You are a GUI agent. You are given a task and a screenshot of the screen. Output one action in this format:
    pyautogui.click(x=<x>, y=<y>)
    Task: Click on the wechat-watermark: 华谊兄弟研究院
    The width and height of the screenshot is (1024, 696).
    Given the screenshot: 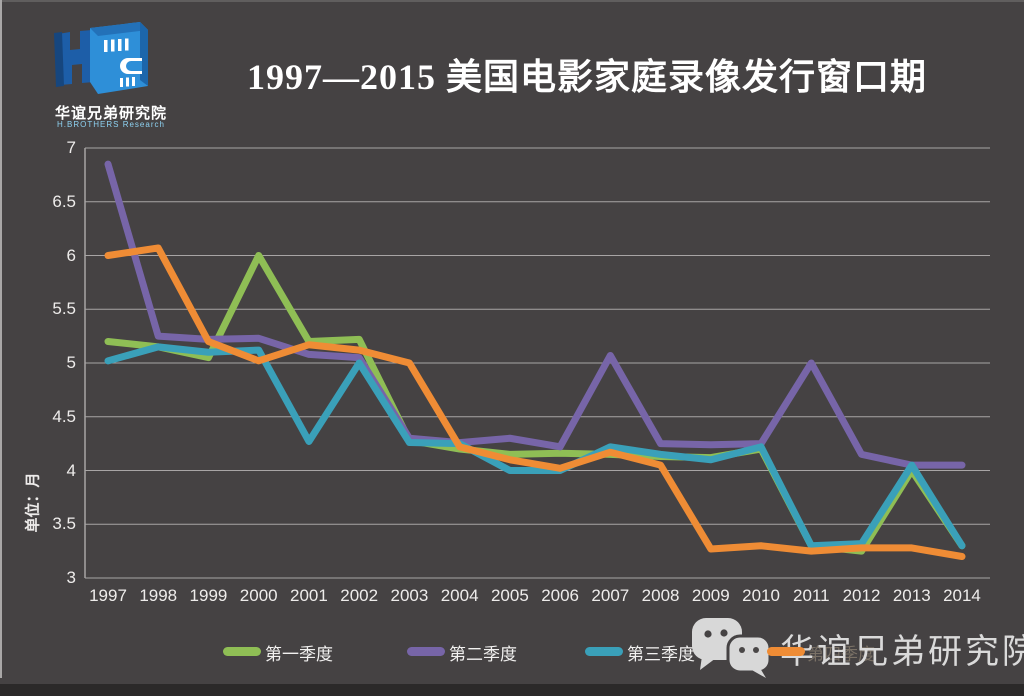 What is the action you would take?
    pyautogui.click(x=857, y=648)
    